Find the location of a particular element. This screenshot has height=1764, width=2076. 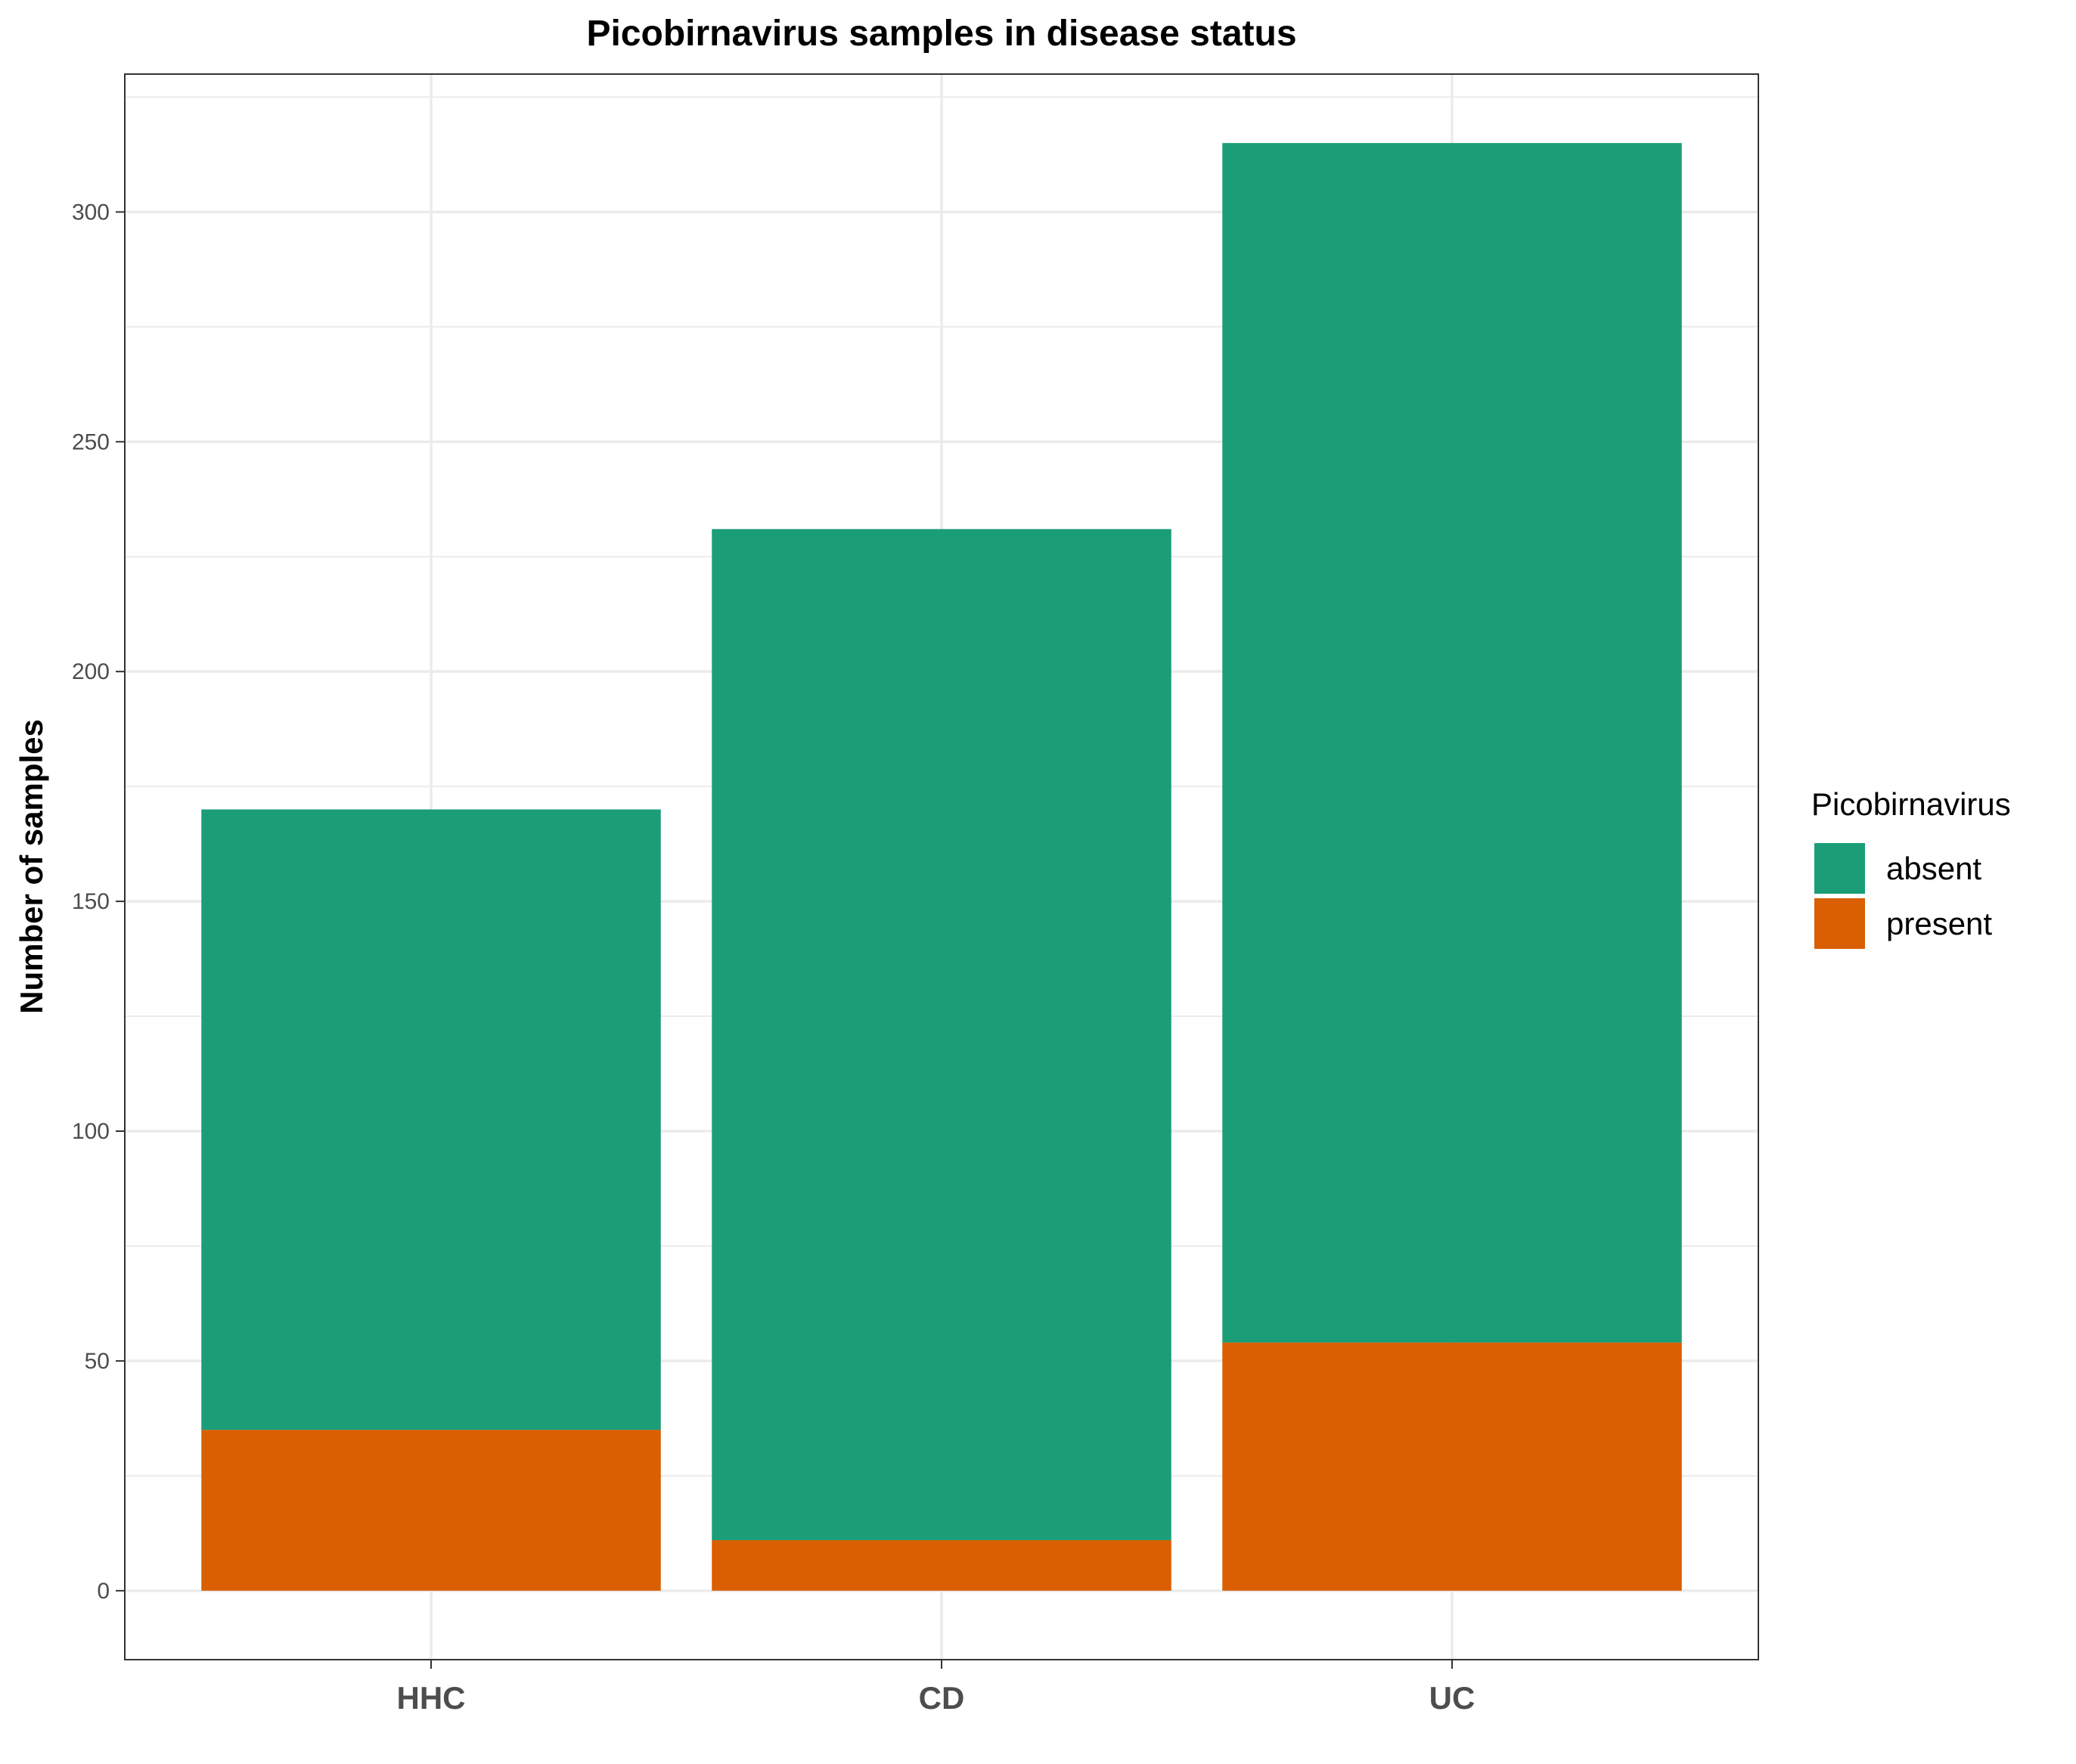

legend: Picobirnavirus absent present is located at coordinates (1911, 867).